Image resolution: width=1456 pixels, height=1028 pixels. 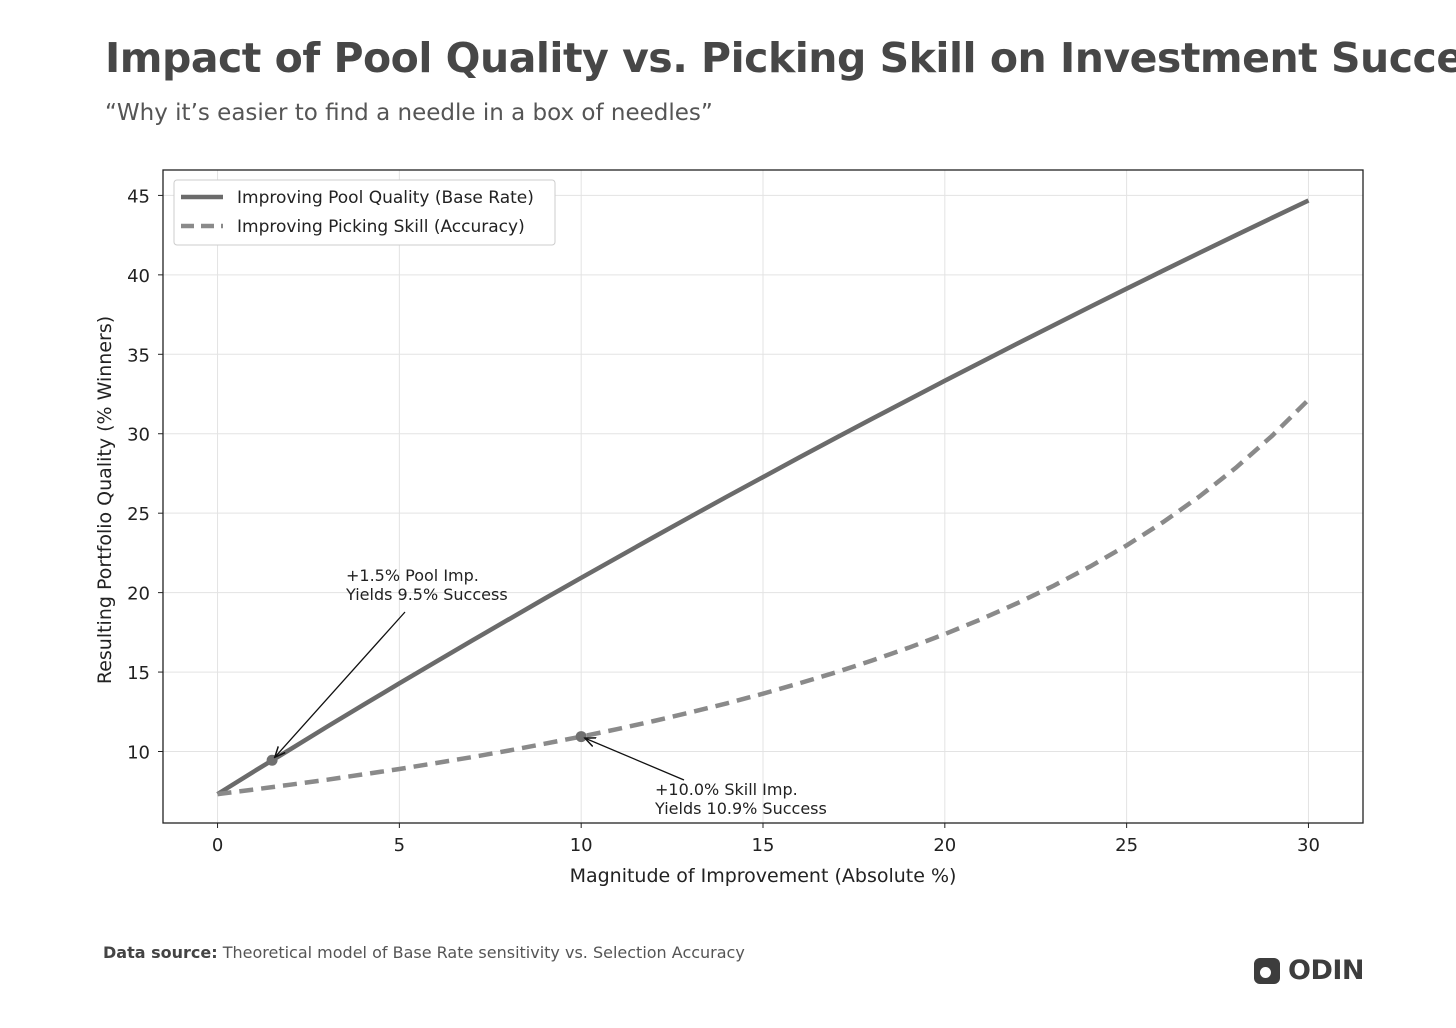 I want to click on source-label: Data source:, so click(x=160, y=952).